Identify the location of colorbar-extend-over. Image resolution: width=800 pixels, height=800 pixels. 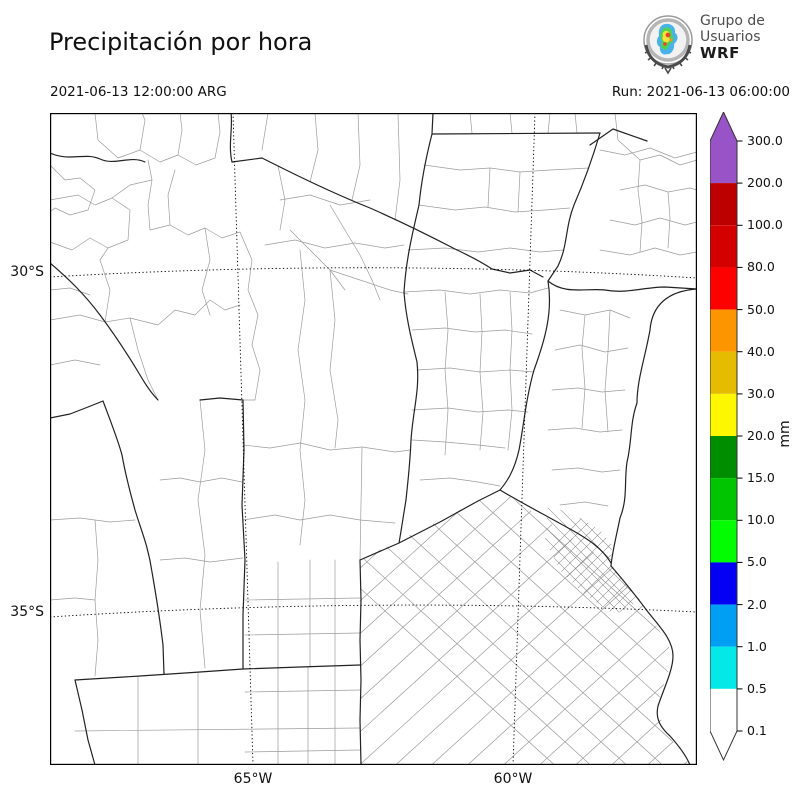
(723, 126).